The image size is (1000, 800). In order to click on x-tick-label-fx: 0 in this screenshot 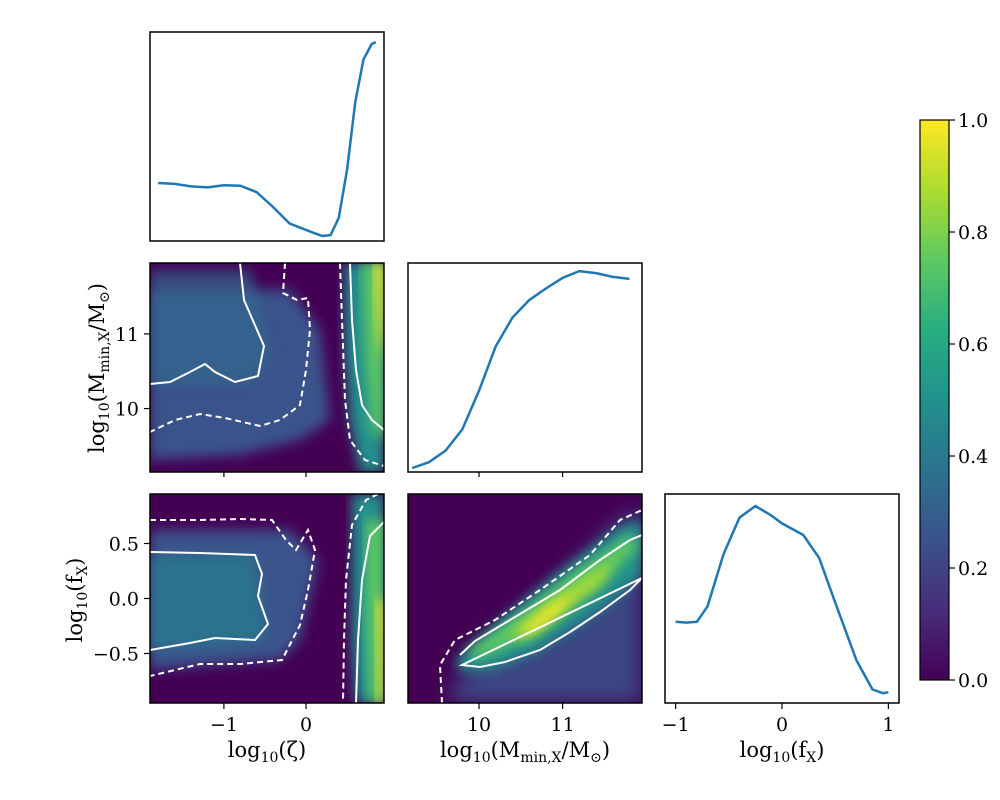, I will do `click(782, 725)`.